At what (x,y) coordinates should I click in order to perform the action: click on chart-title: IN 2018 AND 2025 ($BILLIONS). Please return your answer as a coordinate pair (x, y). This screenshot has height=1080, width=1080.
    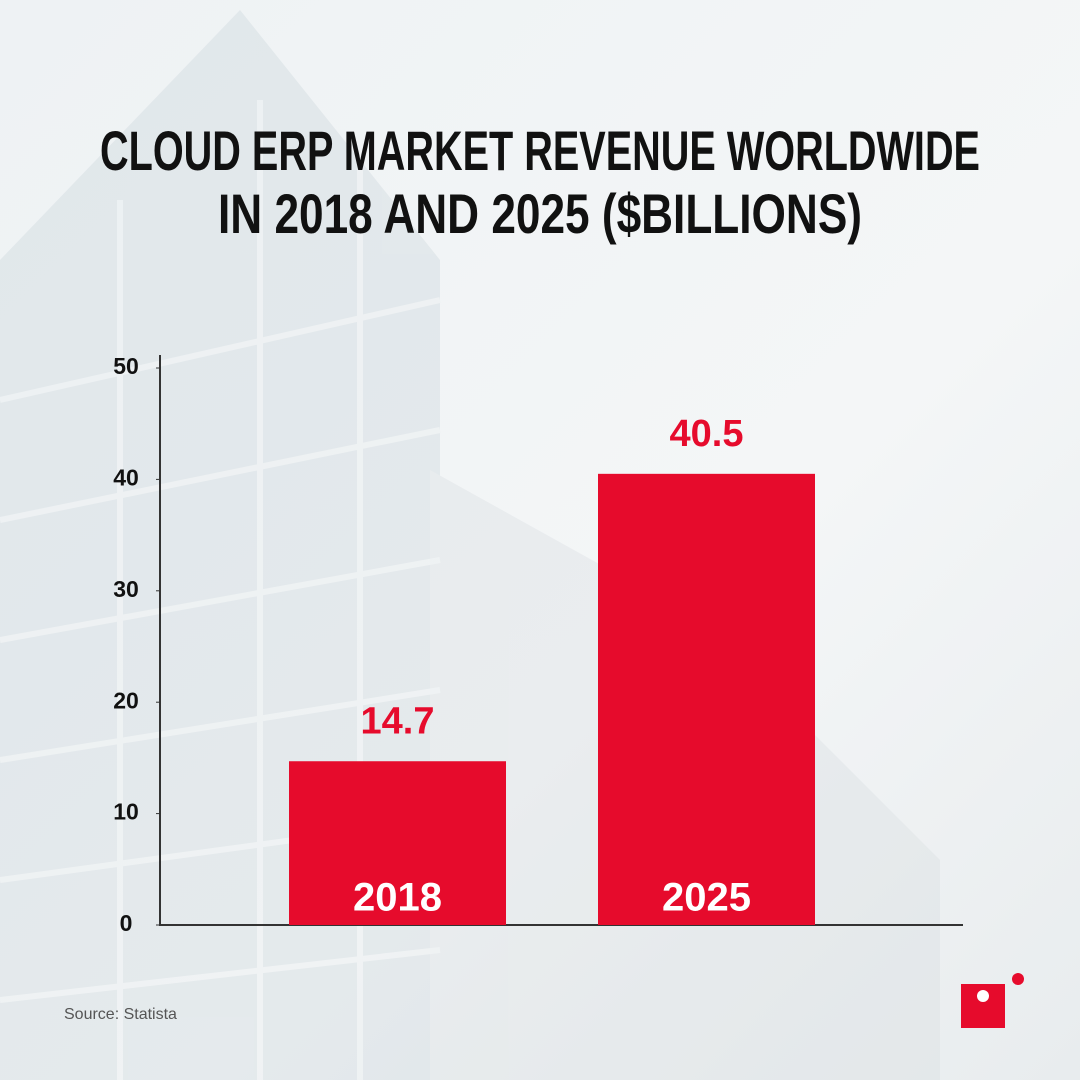
    Looking at the image, I should click on (540, 213).